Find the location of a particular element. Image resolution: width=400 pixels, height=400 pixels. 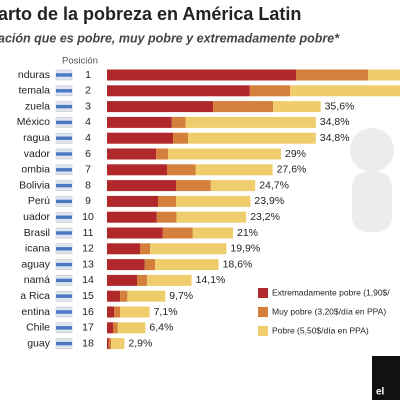

category-label: ombia is located at coordinates (35, 170).